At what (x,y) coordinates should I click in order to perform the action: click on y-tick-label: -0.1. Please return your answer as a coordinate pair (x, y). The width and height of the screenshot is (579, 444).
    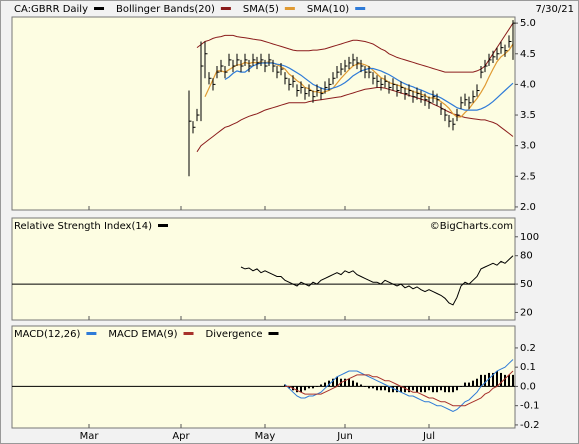
    Looking at the image, I should click on (530, 406).